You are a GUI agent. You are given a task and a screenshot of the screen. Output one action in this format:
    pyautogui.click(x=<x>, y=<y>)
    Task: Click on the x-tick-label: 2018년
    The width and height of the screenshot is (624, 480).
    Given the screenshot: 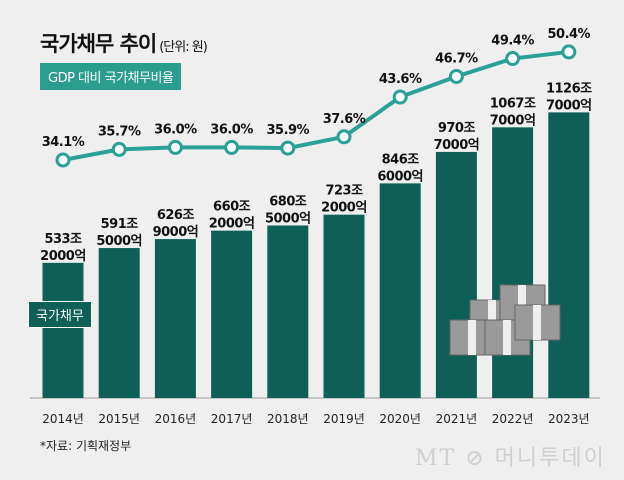 What is the action you would take?
    pyautogui.click(x=288, y=419)
    